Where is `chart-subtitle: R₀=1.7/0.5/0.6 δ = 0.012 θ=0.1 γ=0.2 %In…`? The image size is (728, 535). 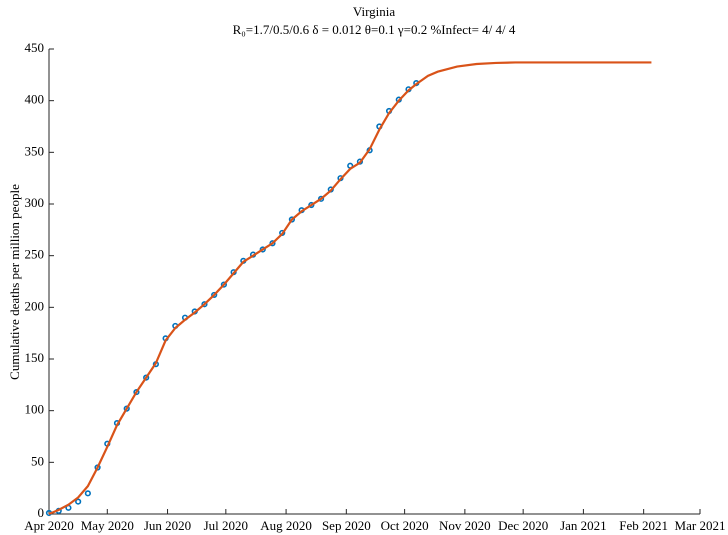 chart-subtitle: R₀=1.7/0.5/0.6 δ = 0.012 θ=0.1 γ=0.2 %In… is located at coordinates (374, 29).